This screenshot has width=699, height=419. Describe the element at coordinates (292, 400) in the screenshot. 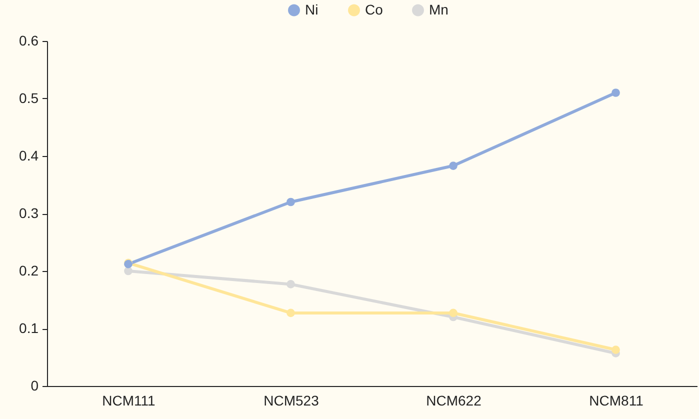

I see `x-tick-label: NCM523` at that location.